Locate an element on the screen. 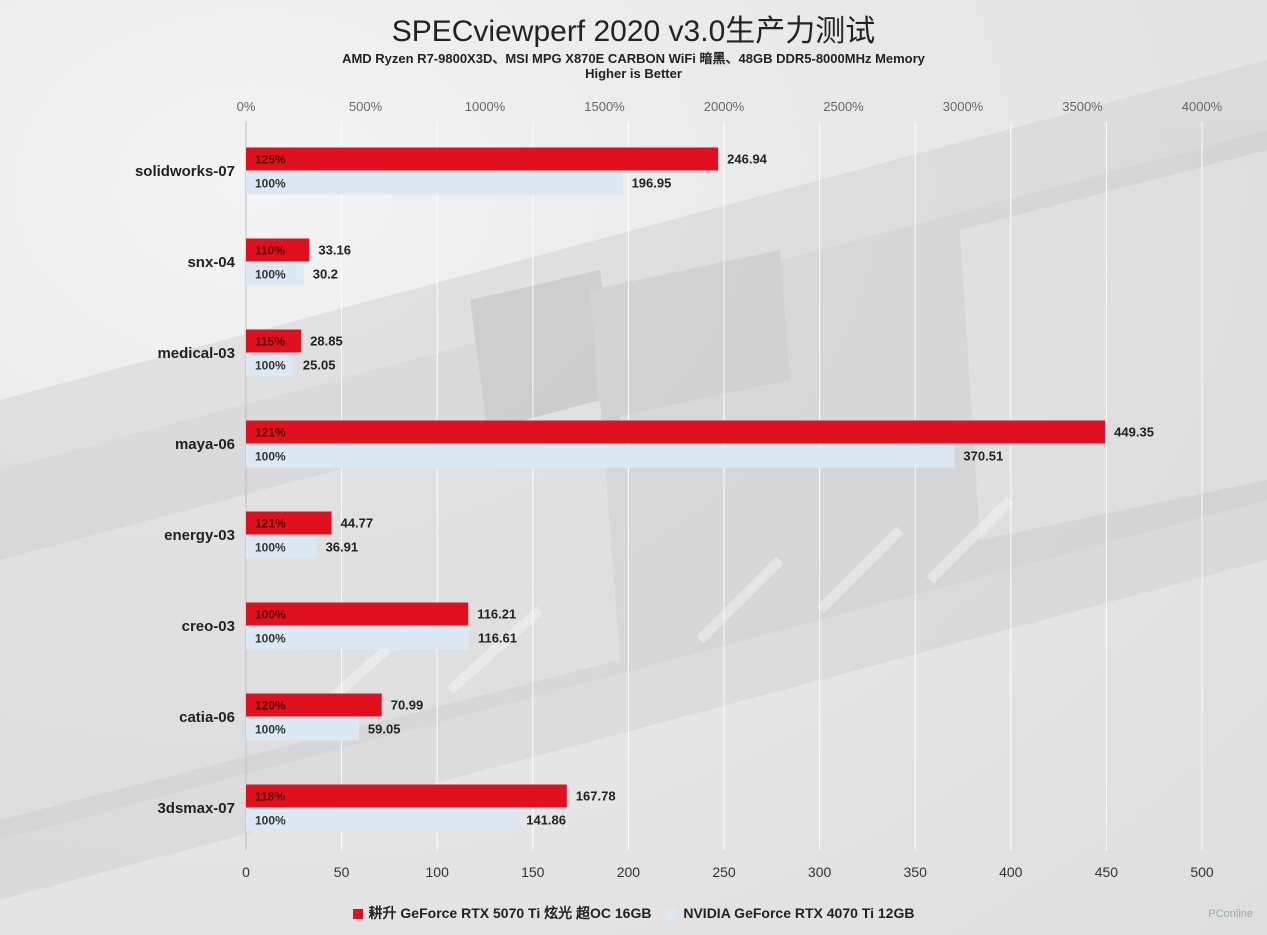  x-tick-label: 200 is located at coordinates (629, 872).